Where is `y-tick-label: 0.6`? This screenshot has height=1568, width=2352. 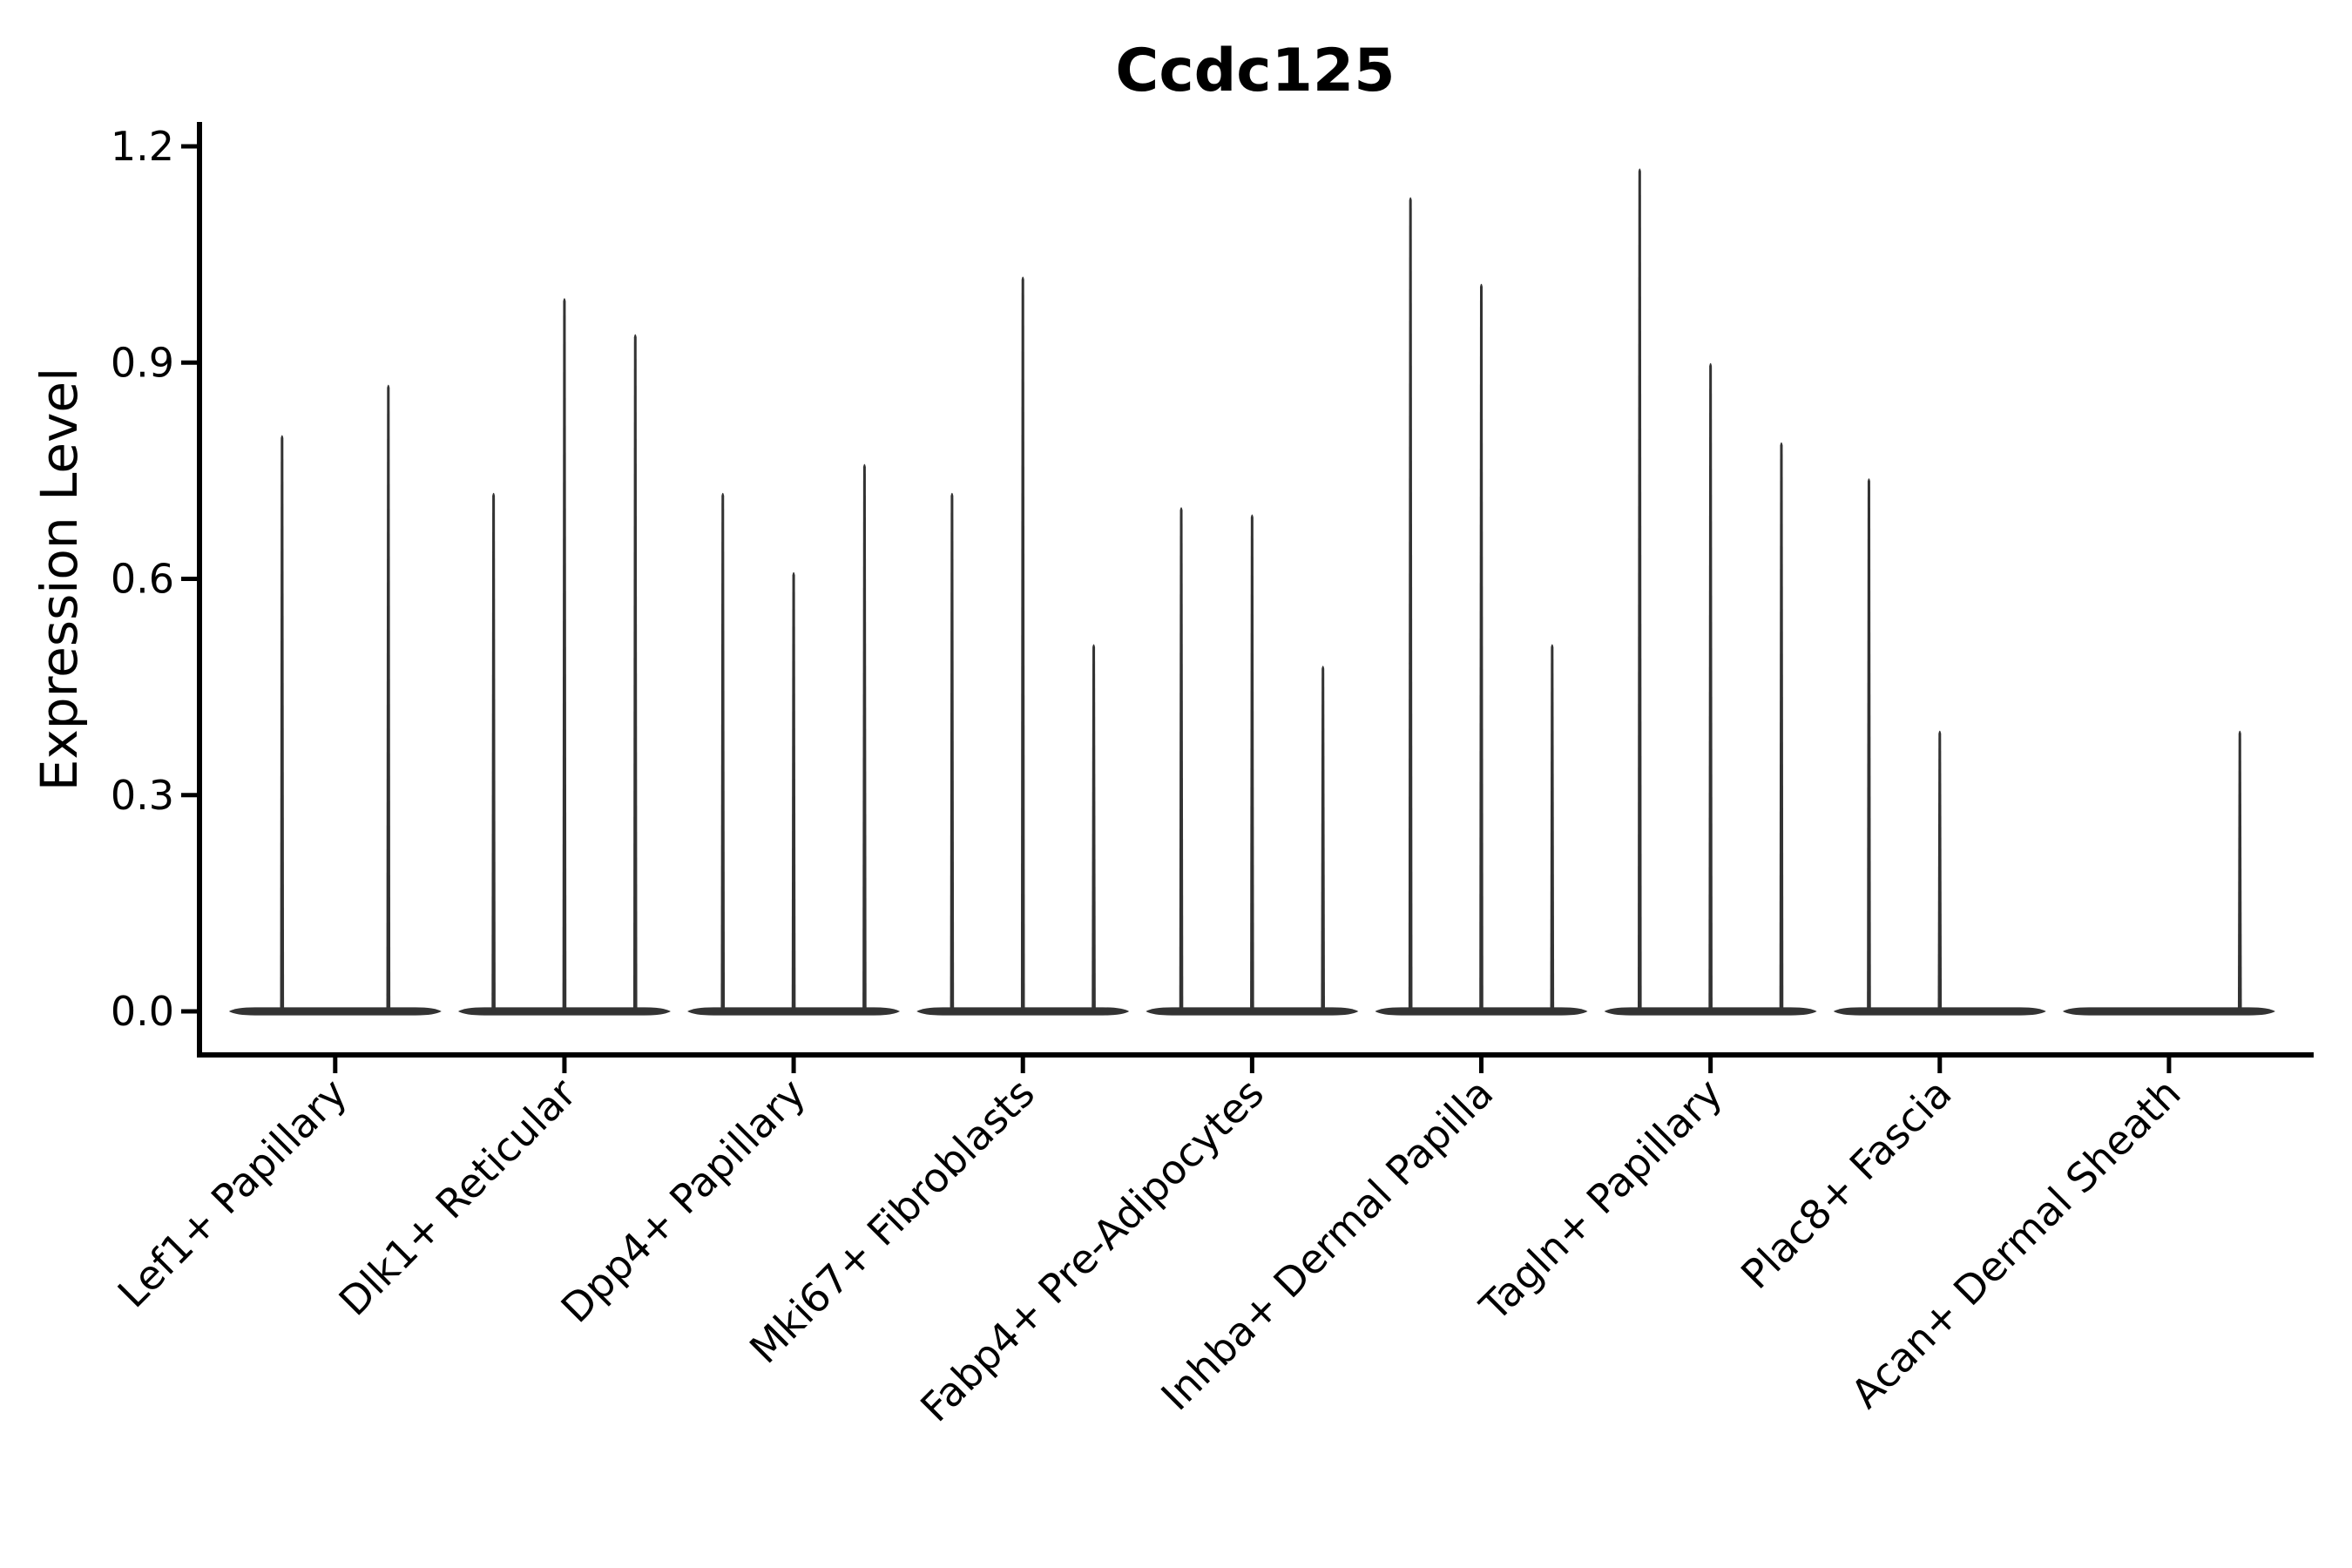
y-tick-label: 0.6 is located at coordinates (142, 579).